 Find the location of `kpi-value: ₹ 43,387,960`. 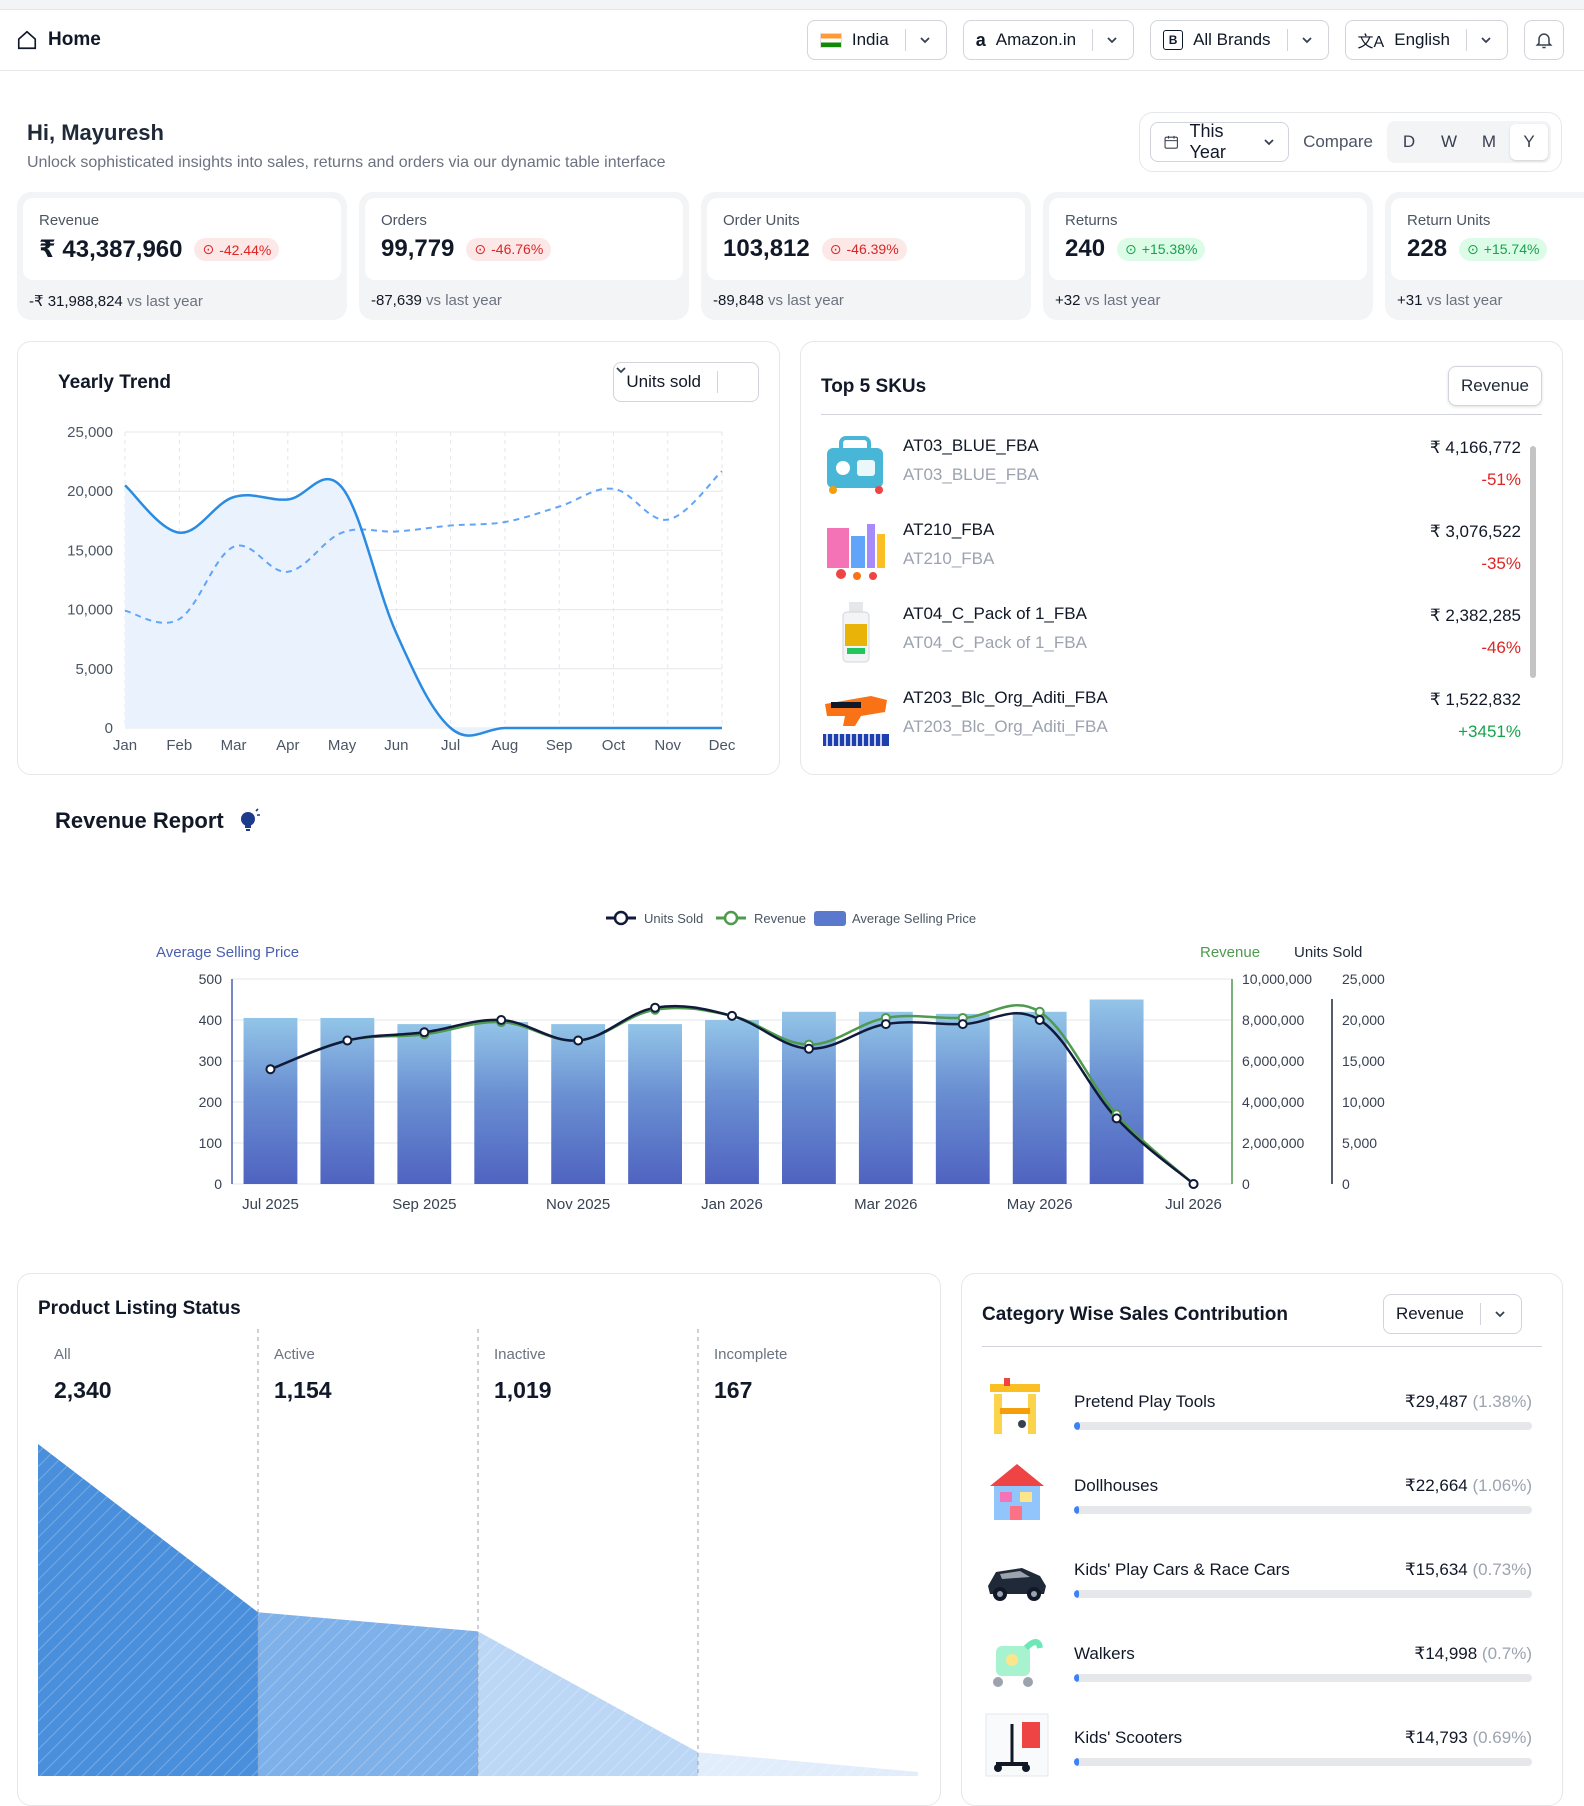

kpi-value: ₹ 43,387,960 is located at coordinates (111, 249).